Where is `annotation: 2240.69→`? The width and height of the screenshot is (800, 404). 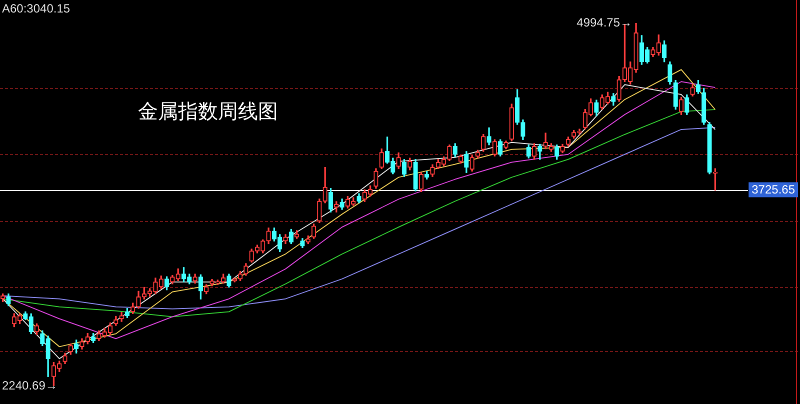
annotation: 2240.69→ is located at coordinates (30, 385).